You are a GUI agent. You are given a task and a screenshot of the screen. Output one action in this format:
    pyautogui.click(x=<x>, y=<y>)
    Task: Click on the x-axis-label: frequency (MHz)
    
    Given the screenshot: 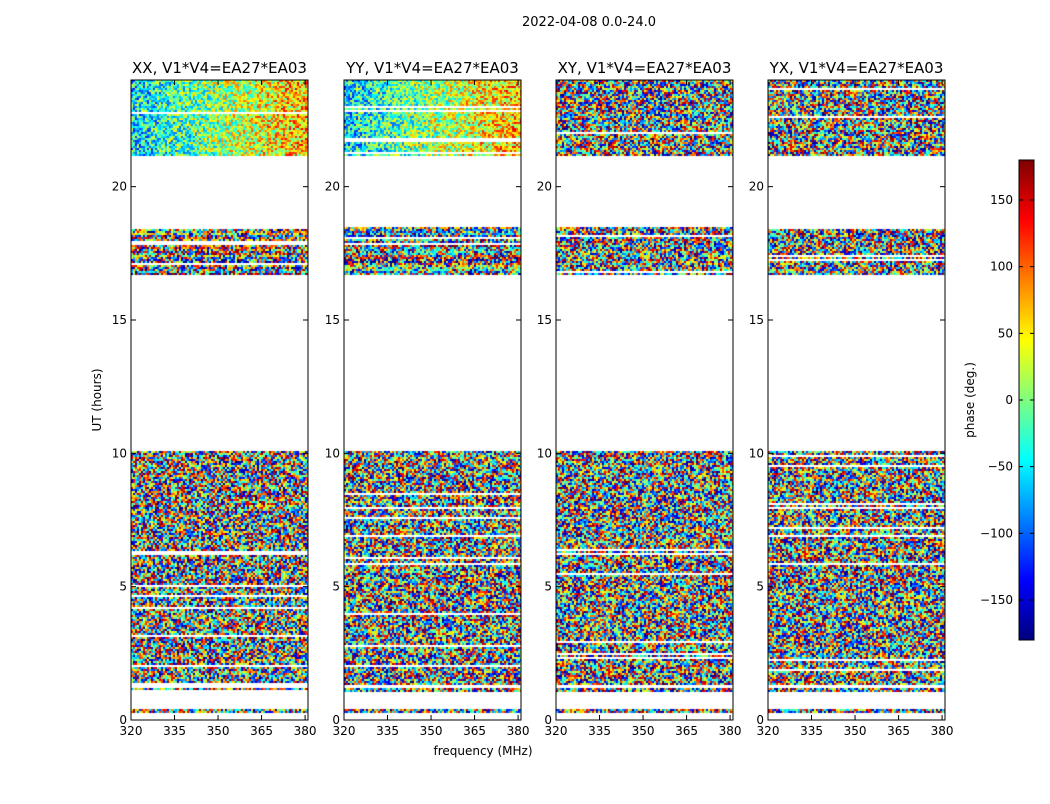 What is the action you would take?
    pyautogui.click(x=482, y=751)
    